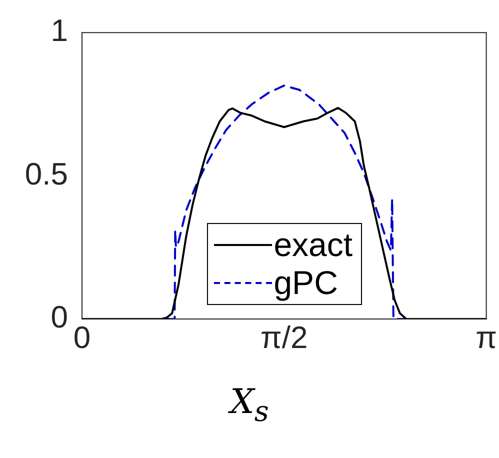 The width and height of the screenshot is (499, 458). What do you see at coordinates (284, 338) in the screenshot?
I see `x-tick-label: π/2` at bounding box center [284, 338].